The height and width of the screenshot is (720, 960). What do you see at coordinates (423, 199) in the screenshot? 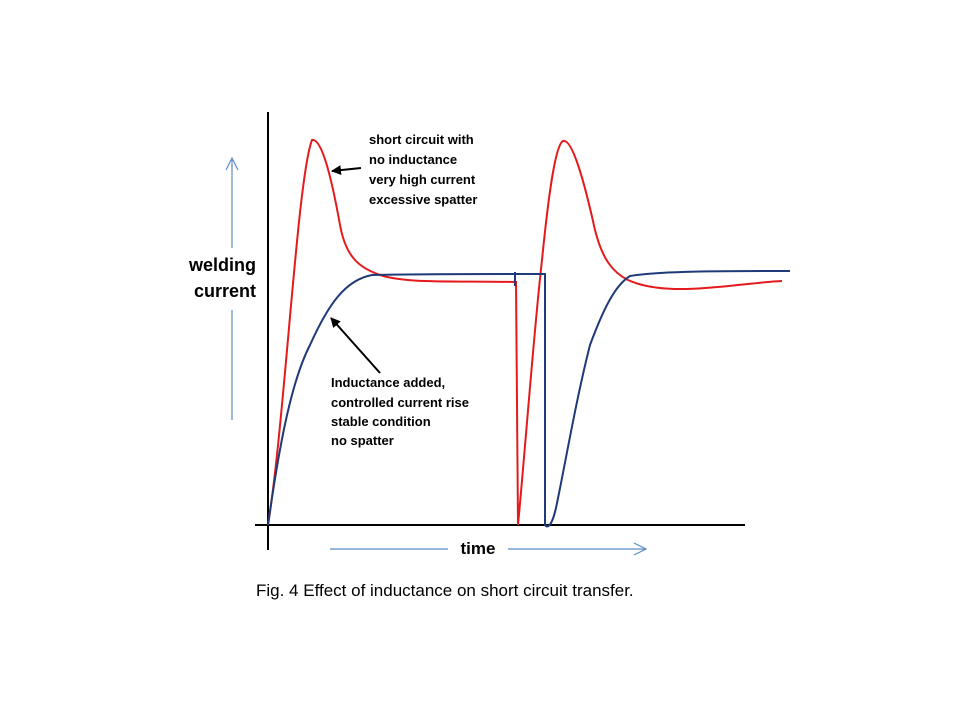
I see `annotation-line: excessive spatter` at bounding box center [423, 199].